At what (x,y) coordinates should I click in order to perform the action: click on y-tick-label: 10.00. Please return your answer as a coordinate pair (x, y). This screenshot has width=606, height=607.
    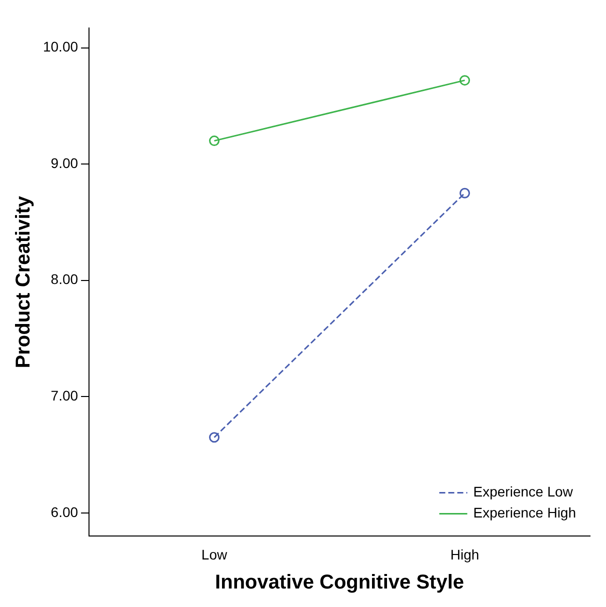
    Looking at the image, I should click on (60, 46).